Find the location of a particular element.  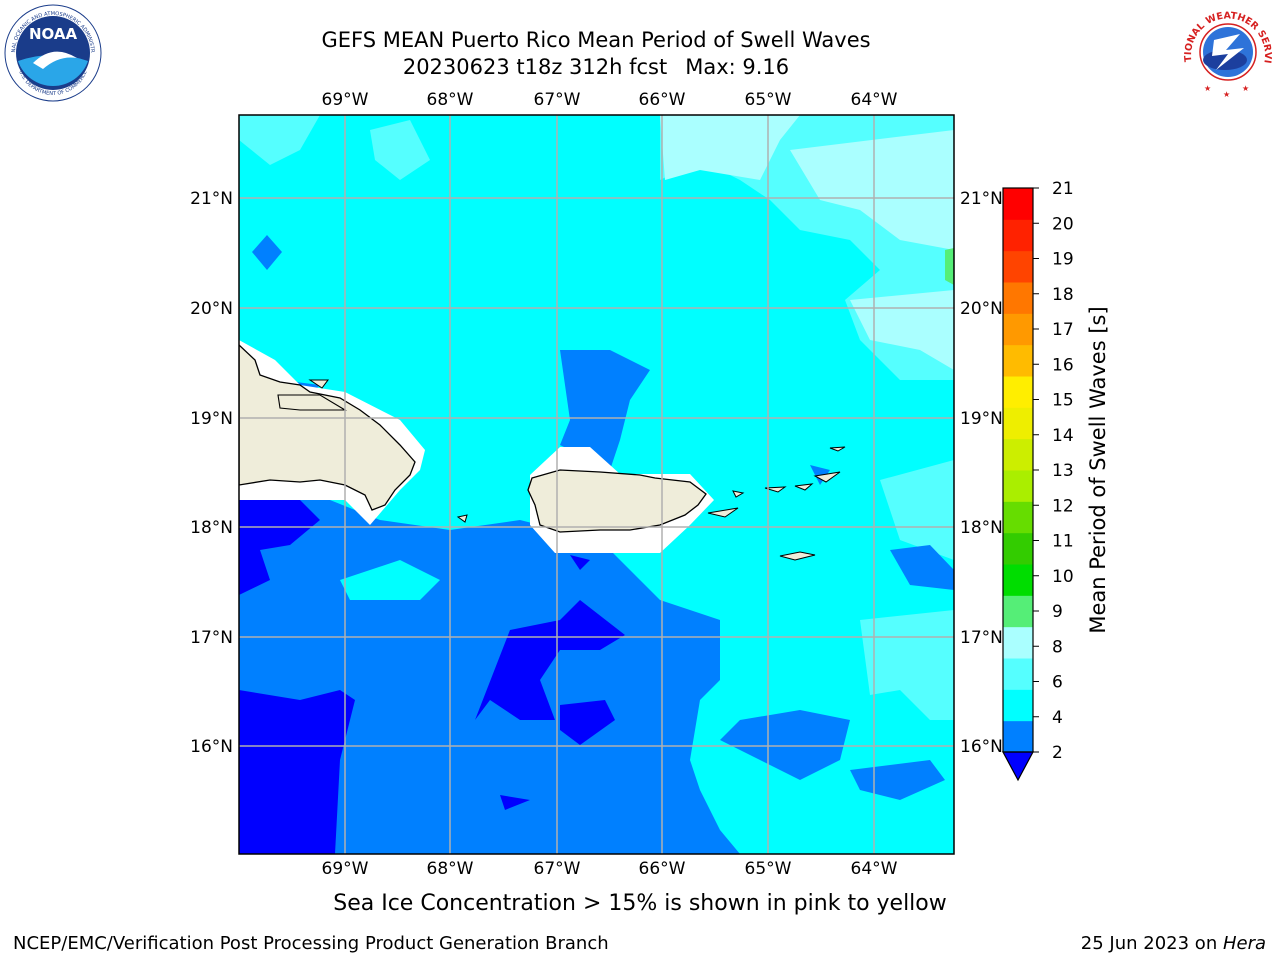

lat-label: 17°N is located at coordinates (981, 638).